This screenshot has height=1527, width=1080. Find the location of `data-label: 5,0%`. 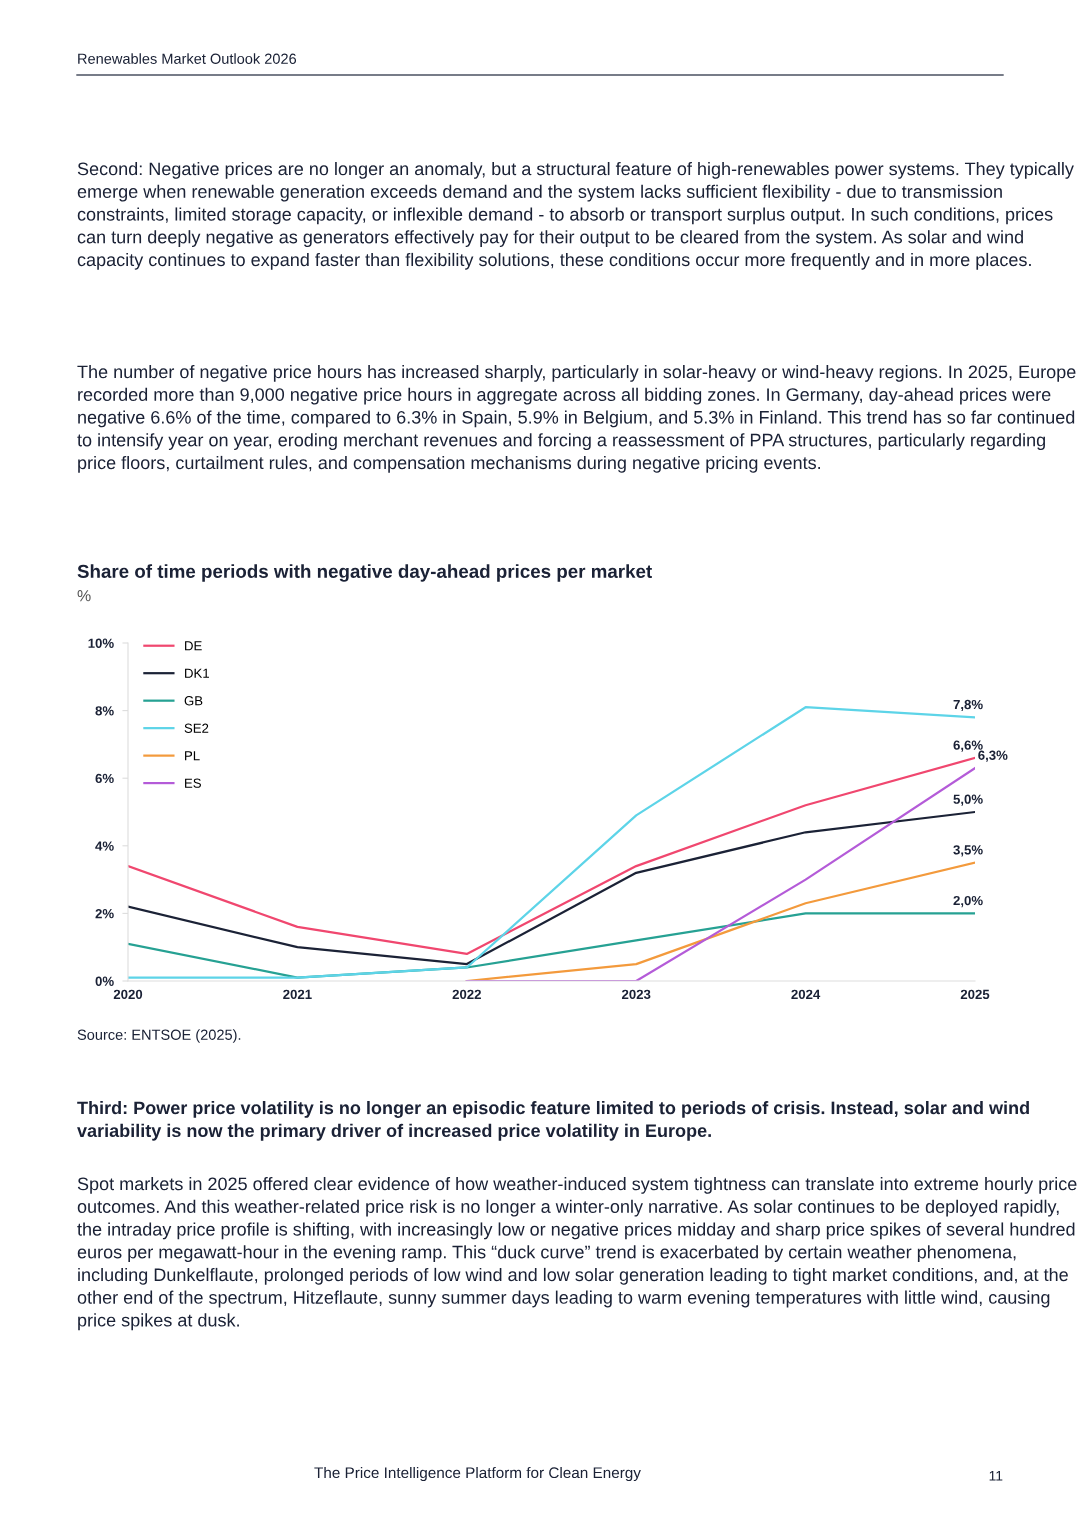

data-label: 5,0% is located at coordinates (968, 800).